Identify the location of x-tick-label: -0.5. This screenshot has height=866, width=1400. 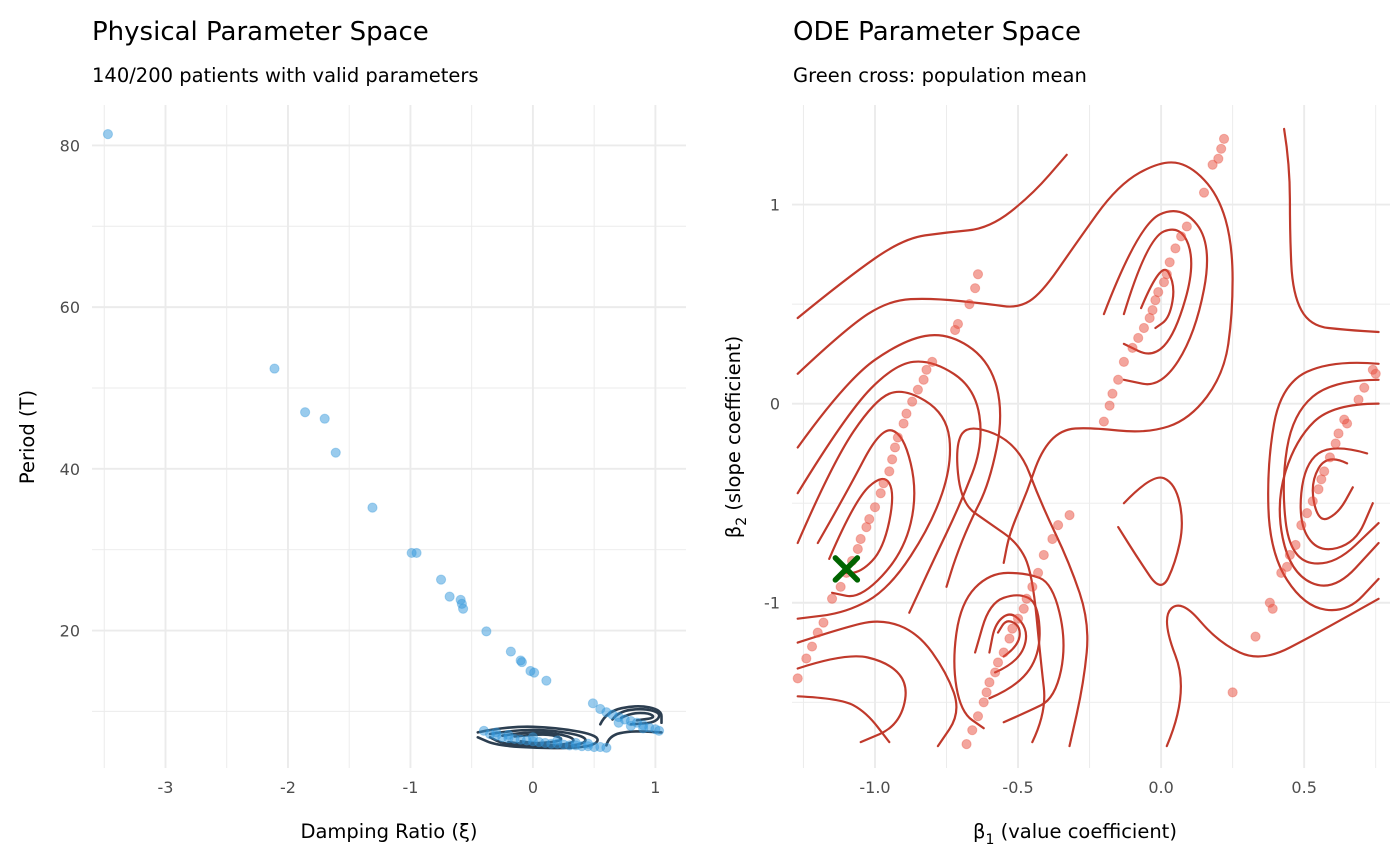
(1017, 787).